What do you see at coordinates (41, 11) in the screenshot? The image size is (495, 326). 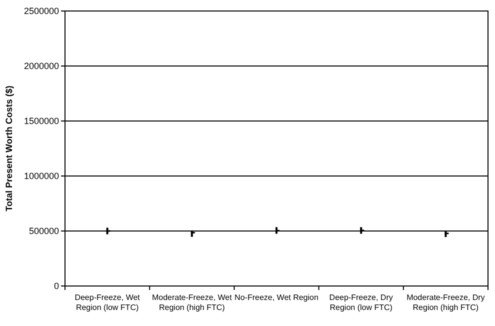 I see `y-tick-label: 2500000` at bounding box center [41, 11].